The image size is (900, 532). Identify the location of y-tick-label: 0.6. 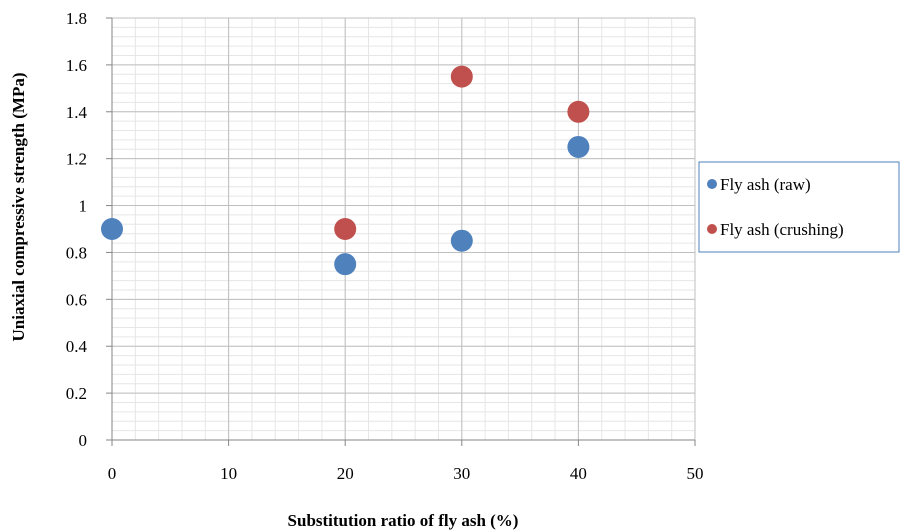
(76, 299).